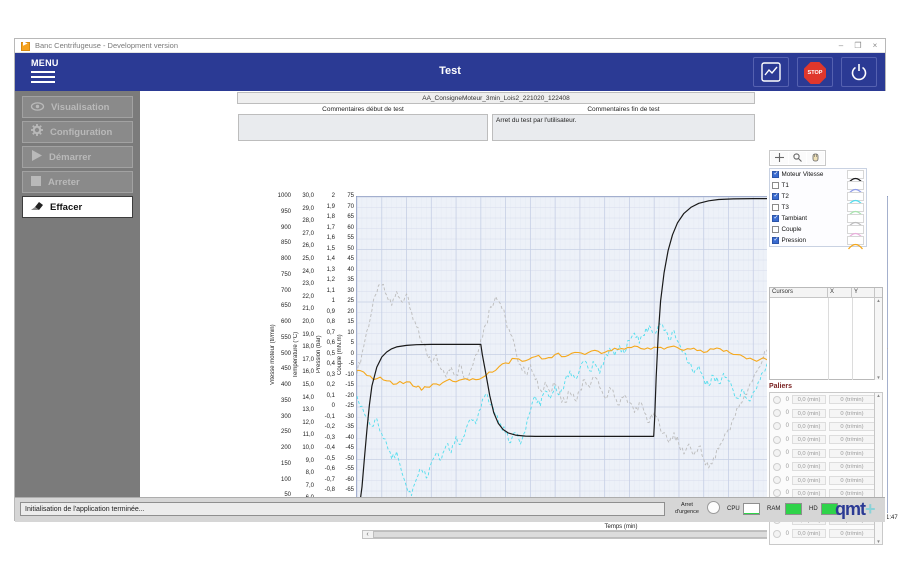 This screenshot has width=900, height=566. Describe the element at coordinates (780, 386) in the screenshot. I see `paliers-label: Paliers` at that location.